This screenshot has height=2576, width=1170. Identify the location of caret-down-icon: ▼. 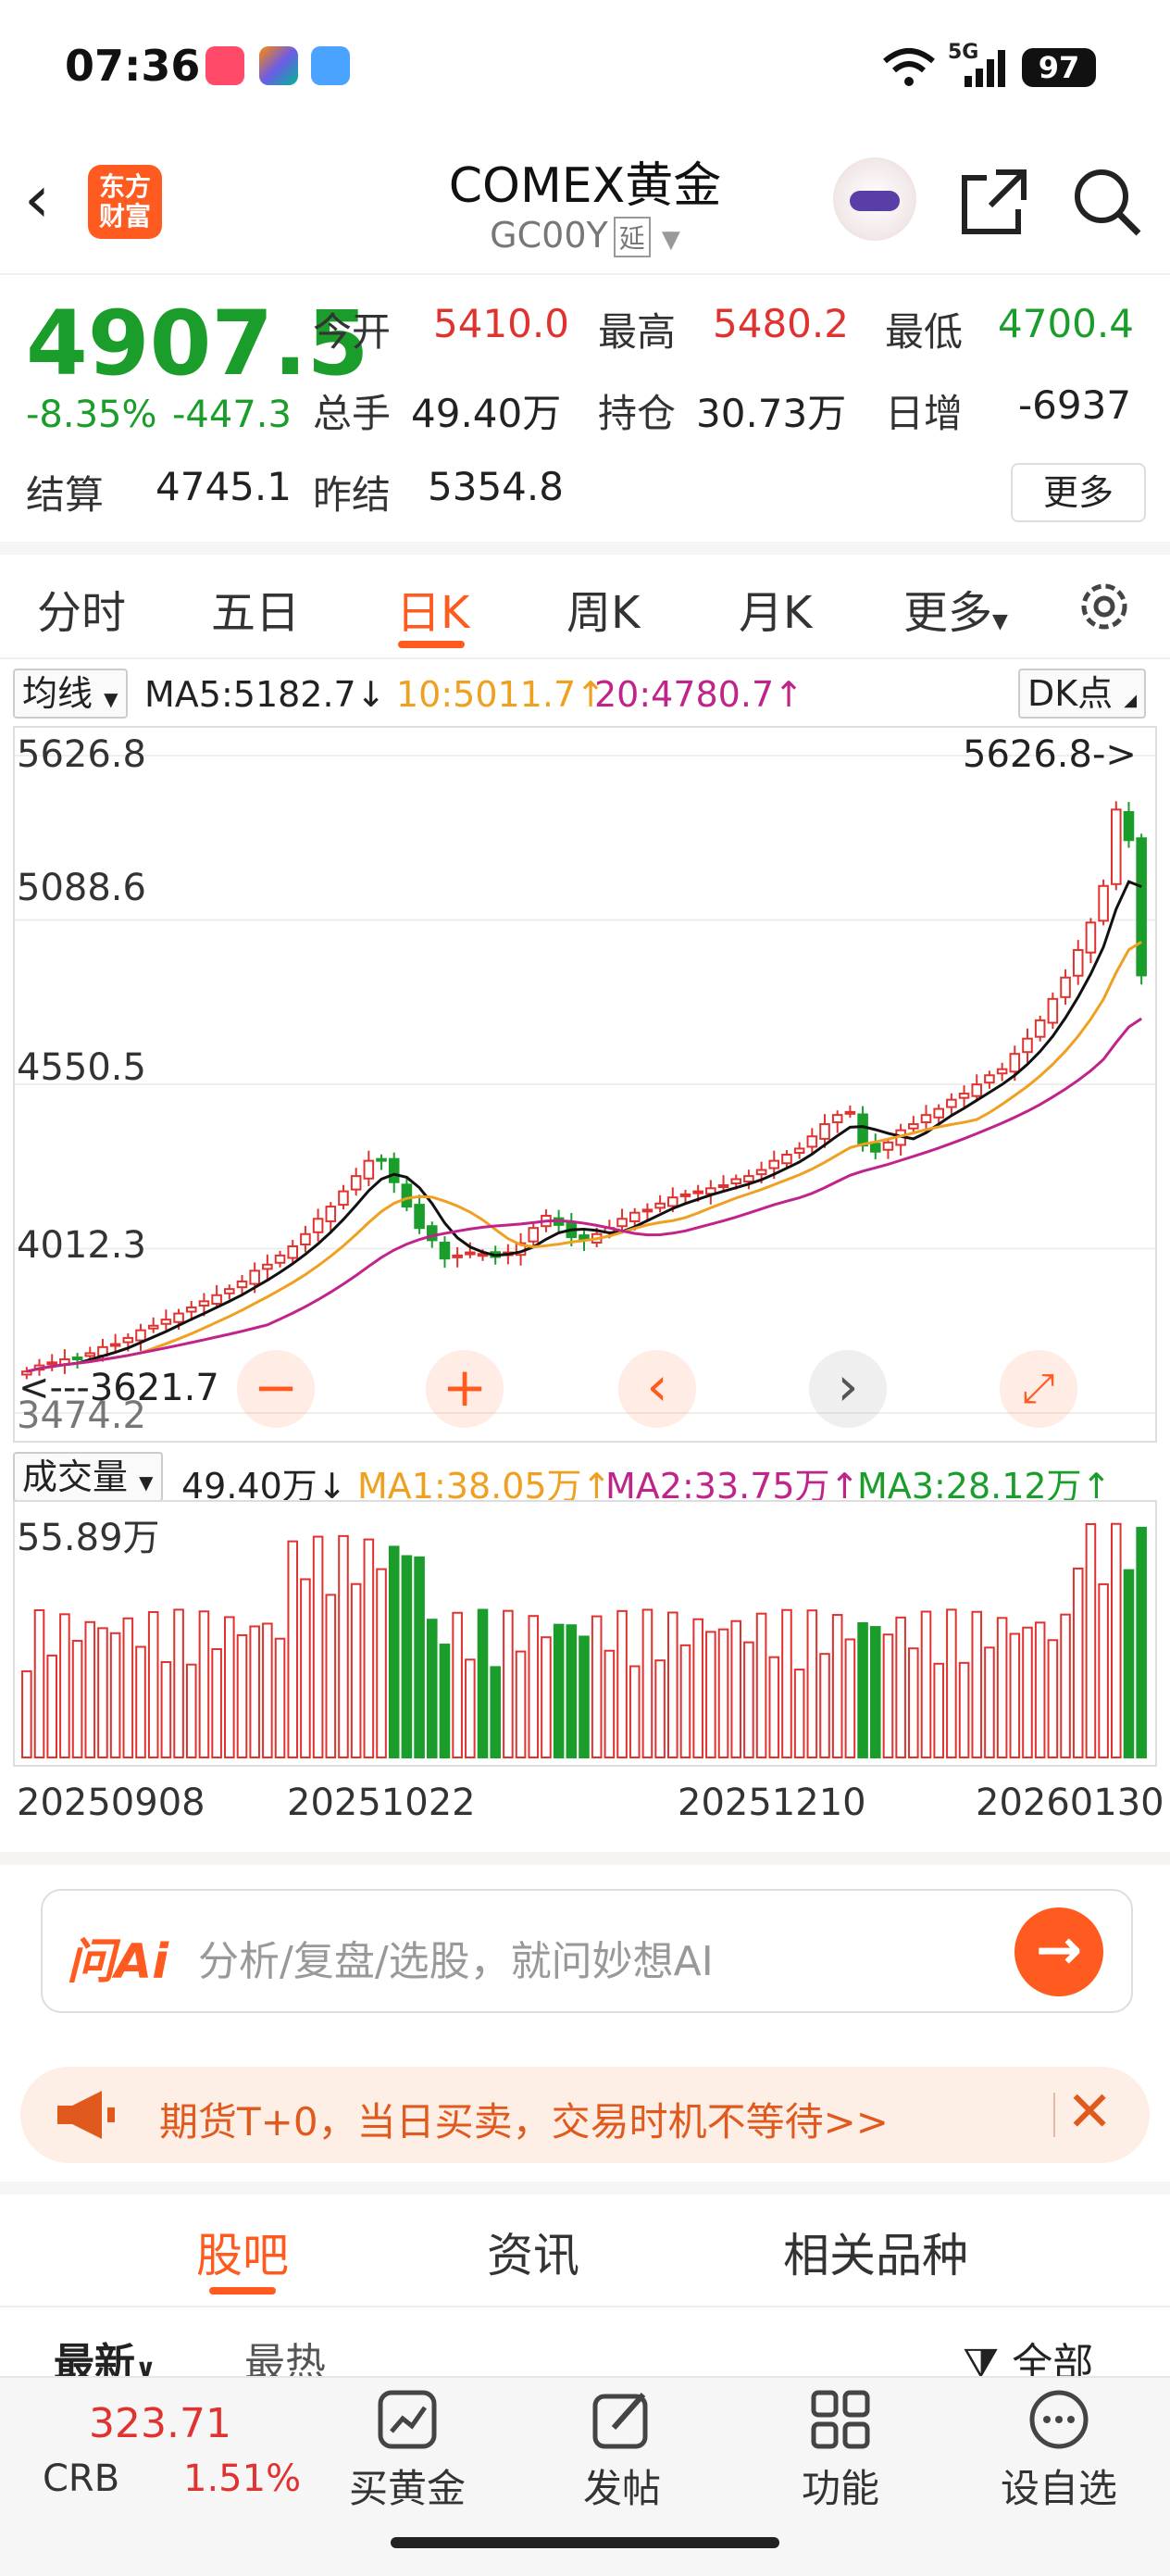
(111, 699).